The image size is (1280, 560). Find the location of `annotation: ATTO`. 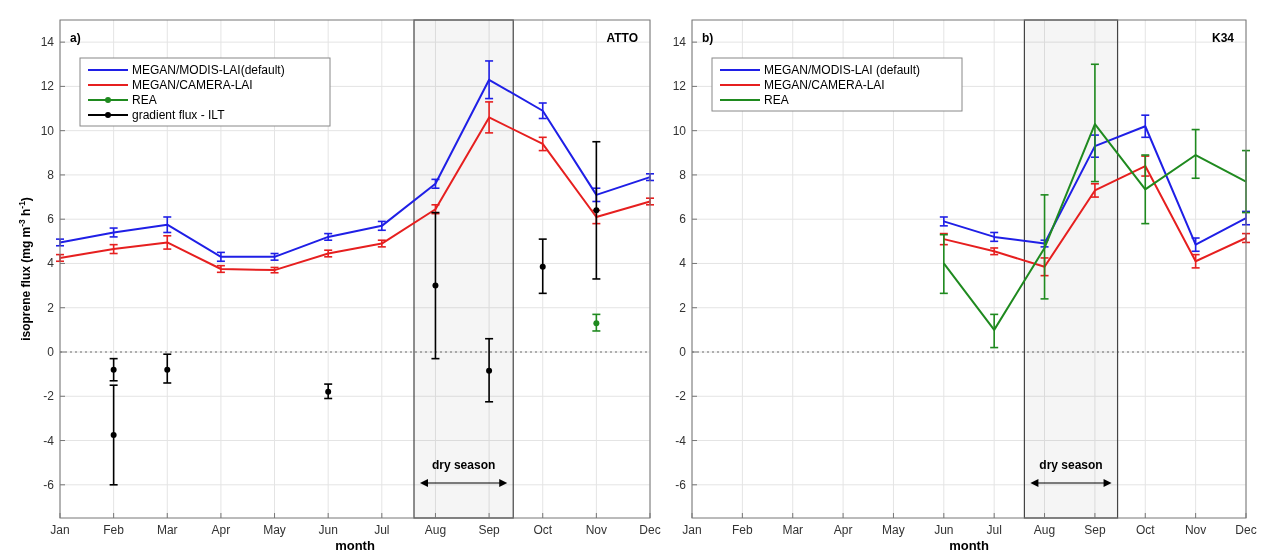

annotation: ATTO is located at coordinates (622, 38).